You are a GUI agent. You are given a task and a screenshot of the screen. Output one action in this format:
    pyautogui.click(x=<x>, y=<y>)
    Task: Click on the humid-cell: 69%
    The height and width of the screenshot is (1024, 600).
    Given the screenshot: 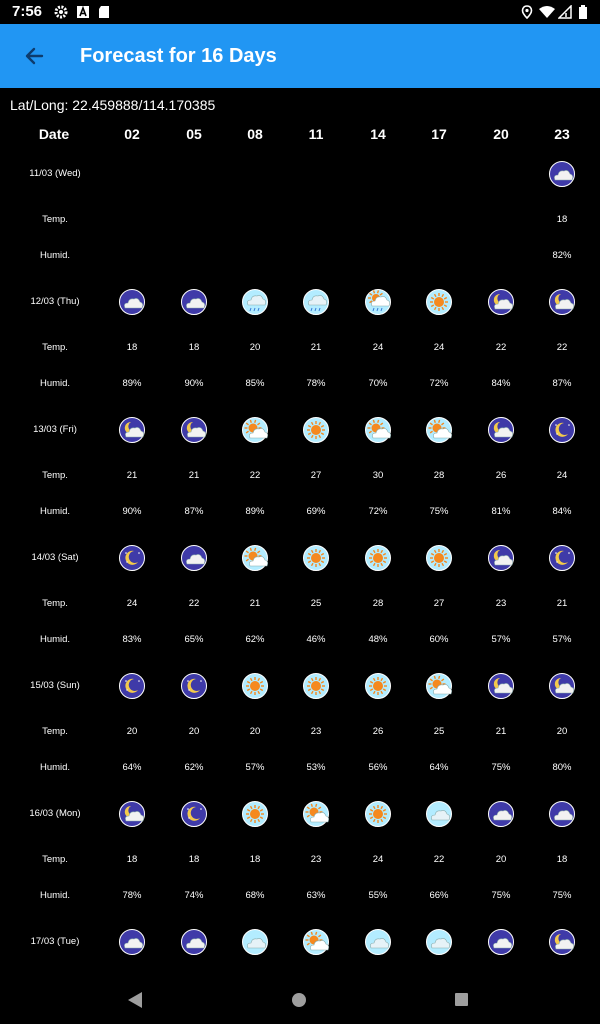 What is the action you would take?
    pyautogui.click(x=316, y=511)
    